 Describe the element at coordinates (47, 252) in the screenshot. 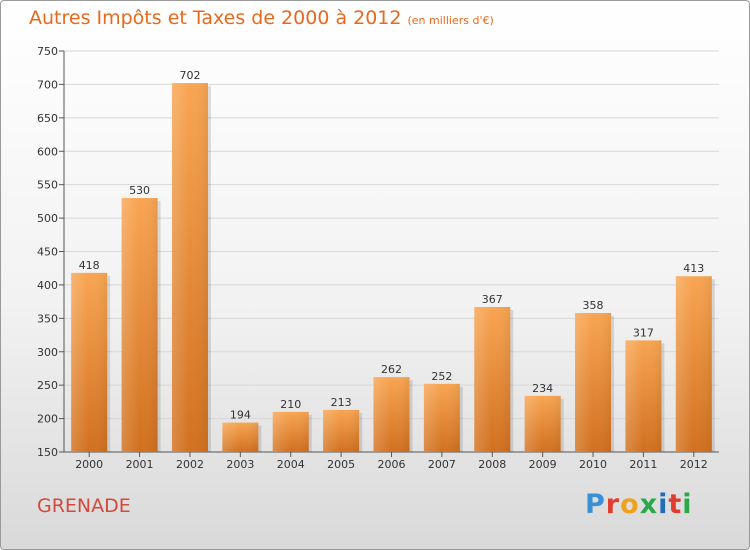

I see `y-tick-label: 450` at that location.